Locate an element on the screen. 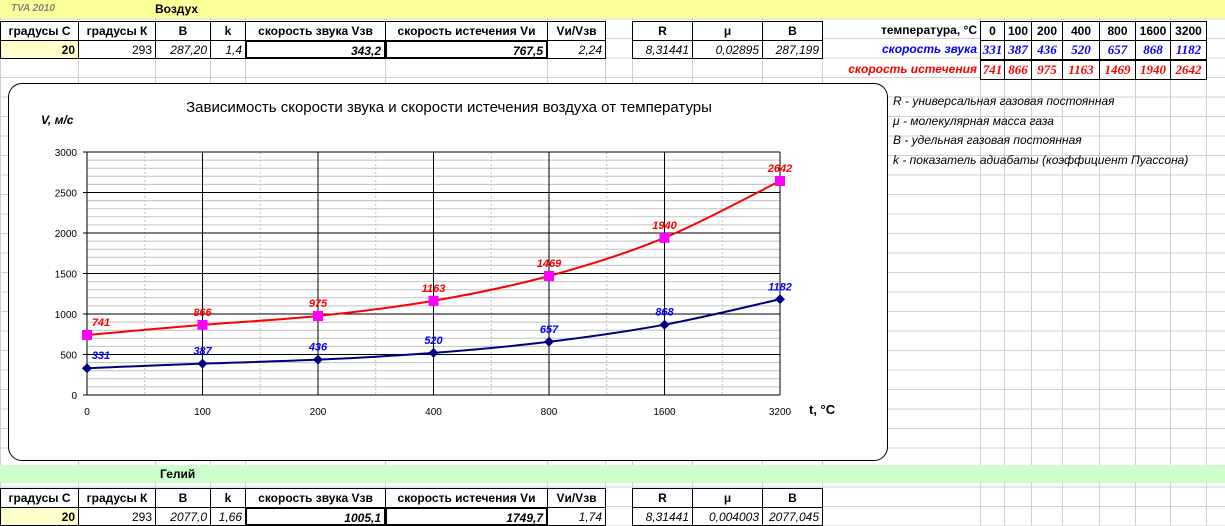  y-axis-label: V, м/с is located at coordinates (57, 120).